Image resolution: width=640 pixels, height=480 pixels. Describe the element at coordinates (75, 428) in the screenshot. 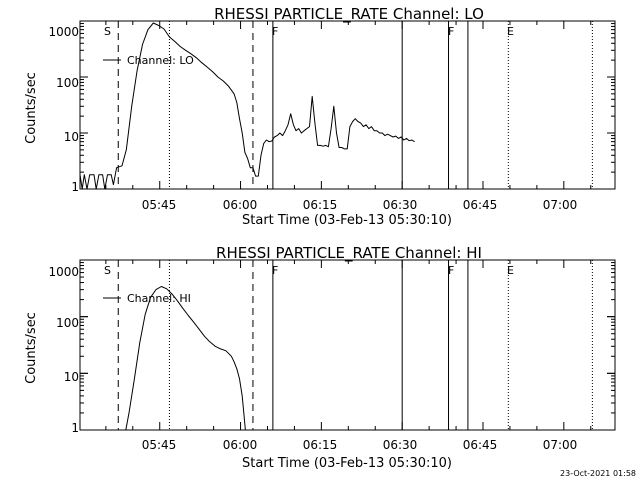

I see `hi-y-tick-label: 1` at that location.